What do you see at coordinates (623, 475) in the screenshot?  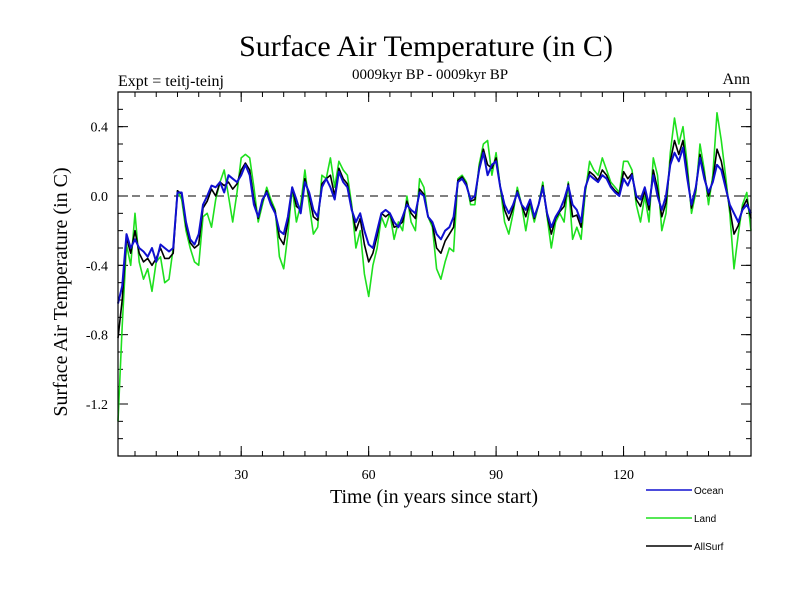 I see `x-tick-label: 120` at bounding box center [623, 475].